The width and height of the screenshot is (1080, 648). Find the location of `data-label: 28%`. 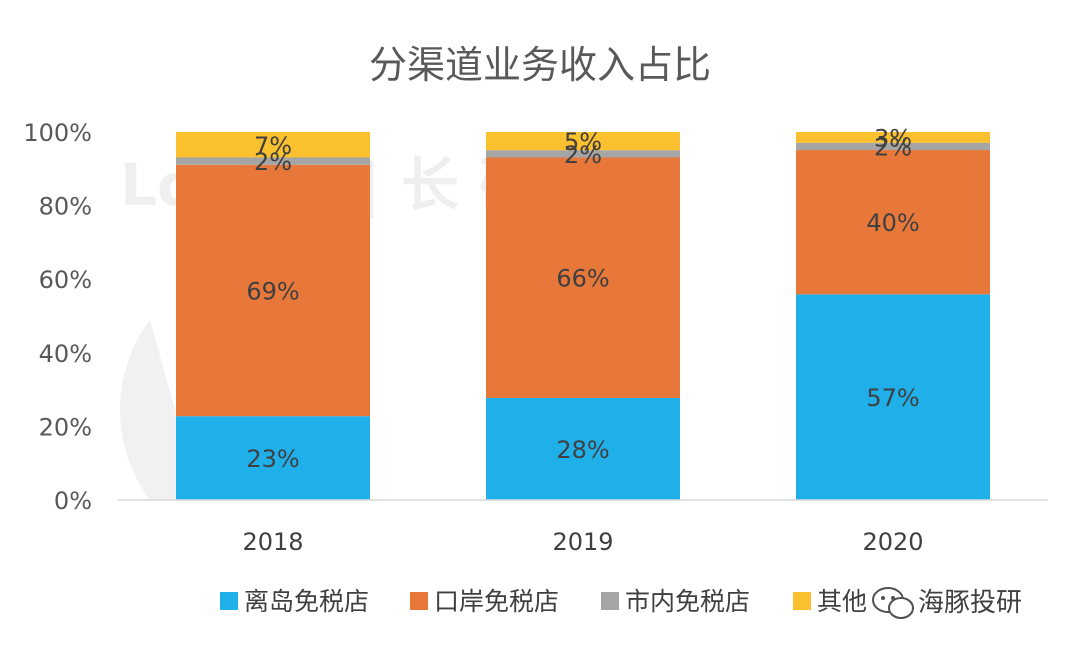

data-label: 28% is located at coordinates (582, 450).